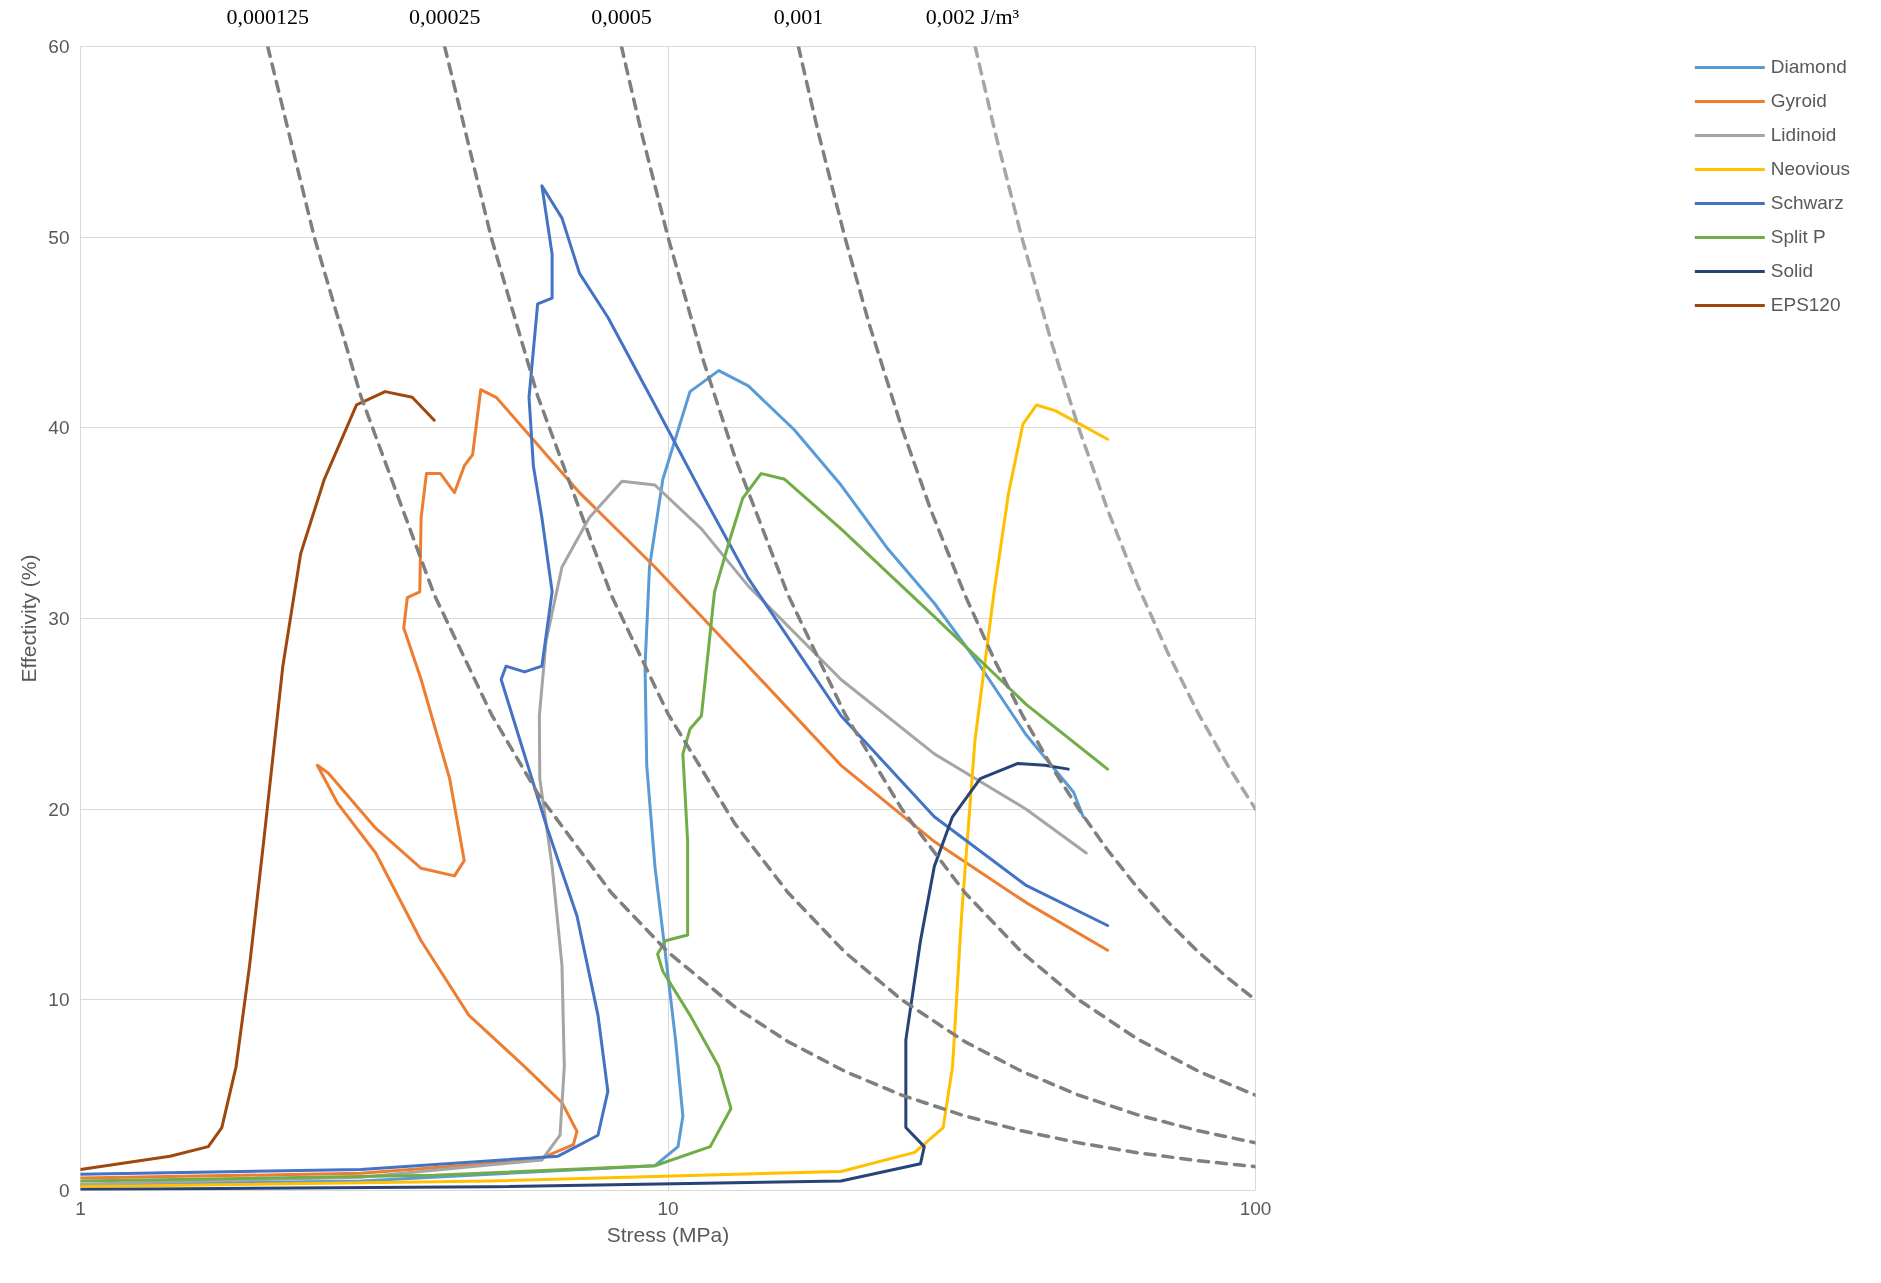 The width and height of the screenshot is (1881, 1283). Describe the element at coordinates (59, 618) in the screenshot. I see `y-tick-label: 30` at that location.